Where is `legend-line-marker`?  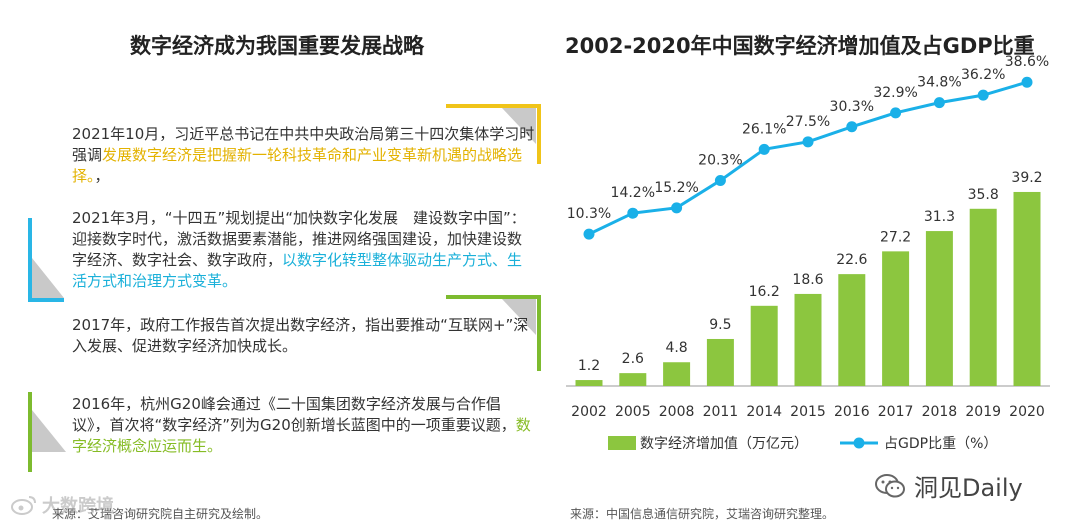
legend-line-marker is located at coordinates (859, 443).